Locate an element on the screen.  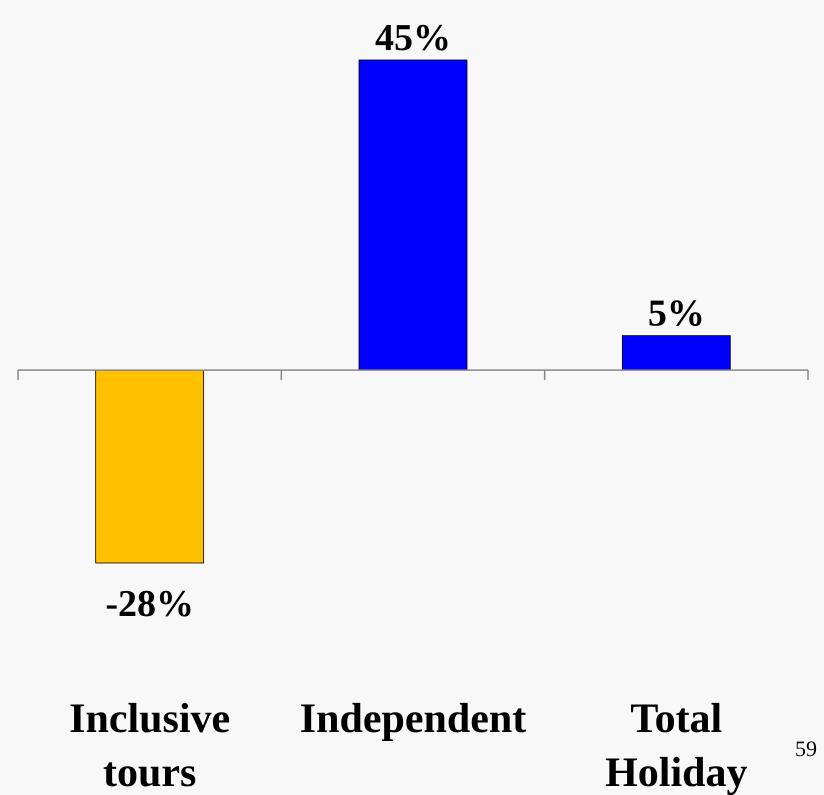
data-label: 45% is located at coordinates (413, 38).